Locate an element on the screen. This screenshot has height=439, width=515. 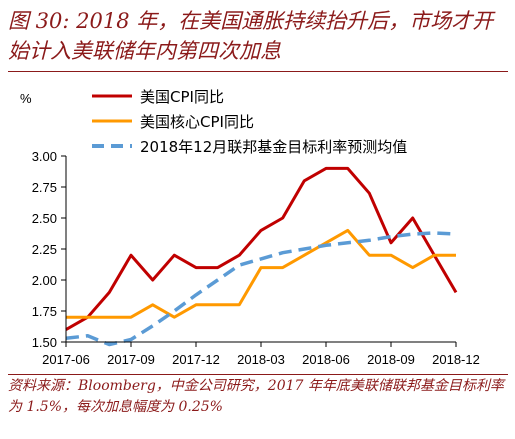
source-divider is located at coordinates (258, 374).